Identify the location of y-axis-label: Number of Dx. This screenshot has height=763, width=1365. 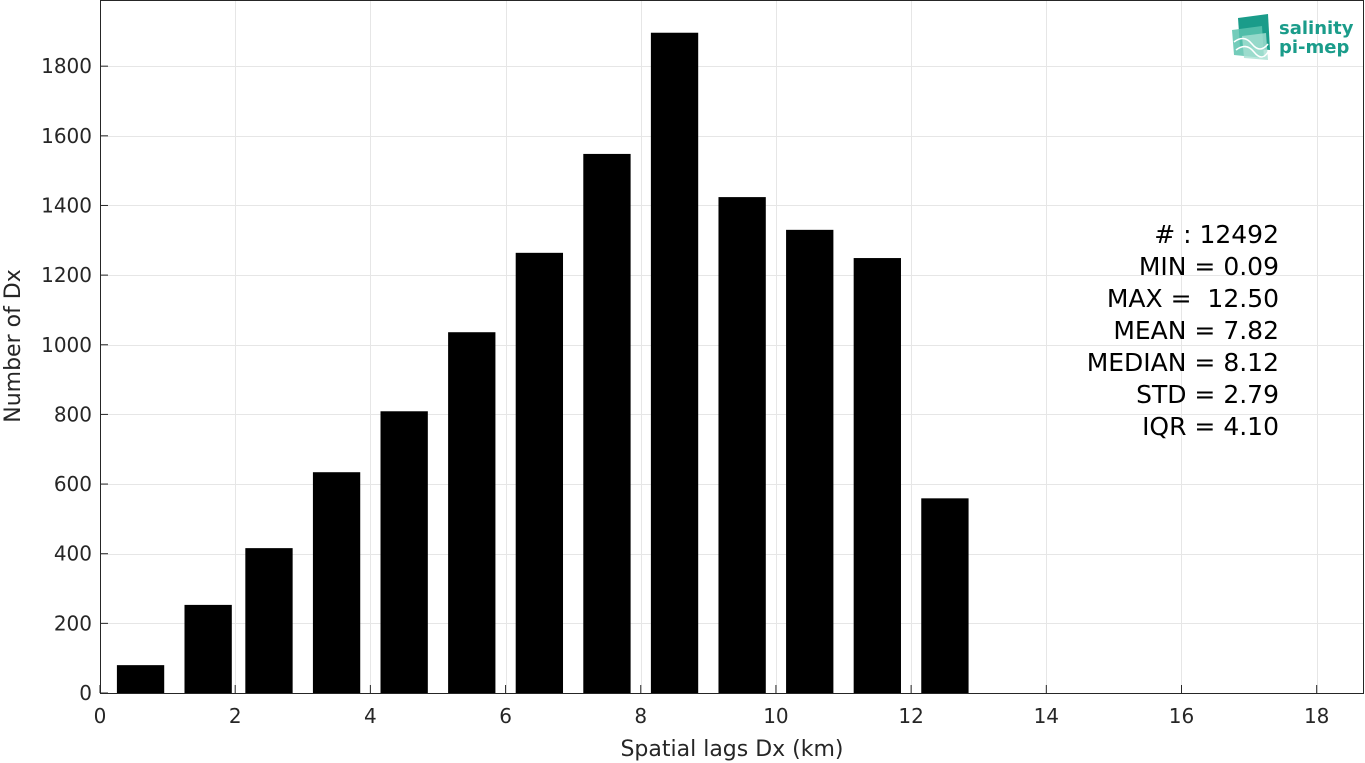
(13, 346).